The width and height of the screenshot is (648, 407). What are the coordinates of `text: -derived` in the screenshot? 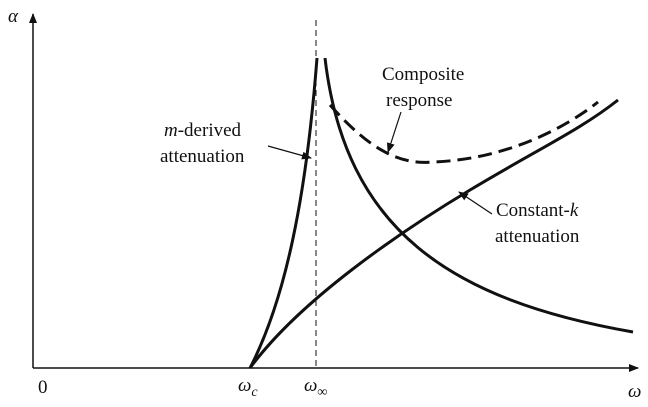 It's located at (210, 130).